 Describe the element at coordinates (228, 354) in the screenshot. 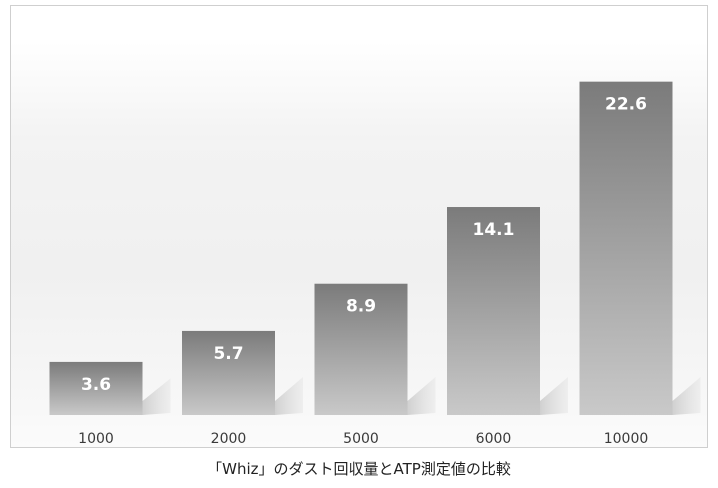

I see `data-label: 5.7` at that location.